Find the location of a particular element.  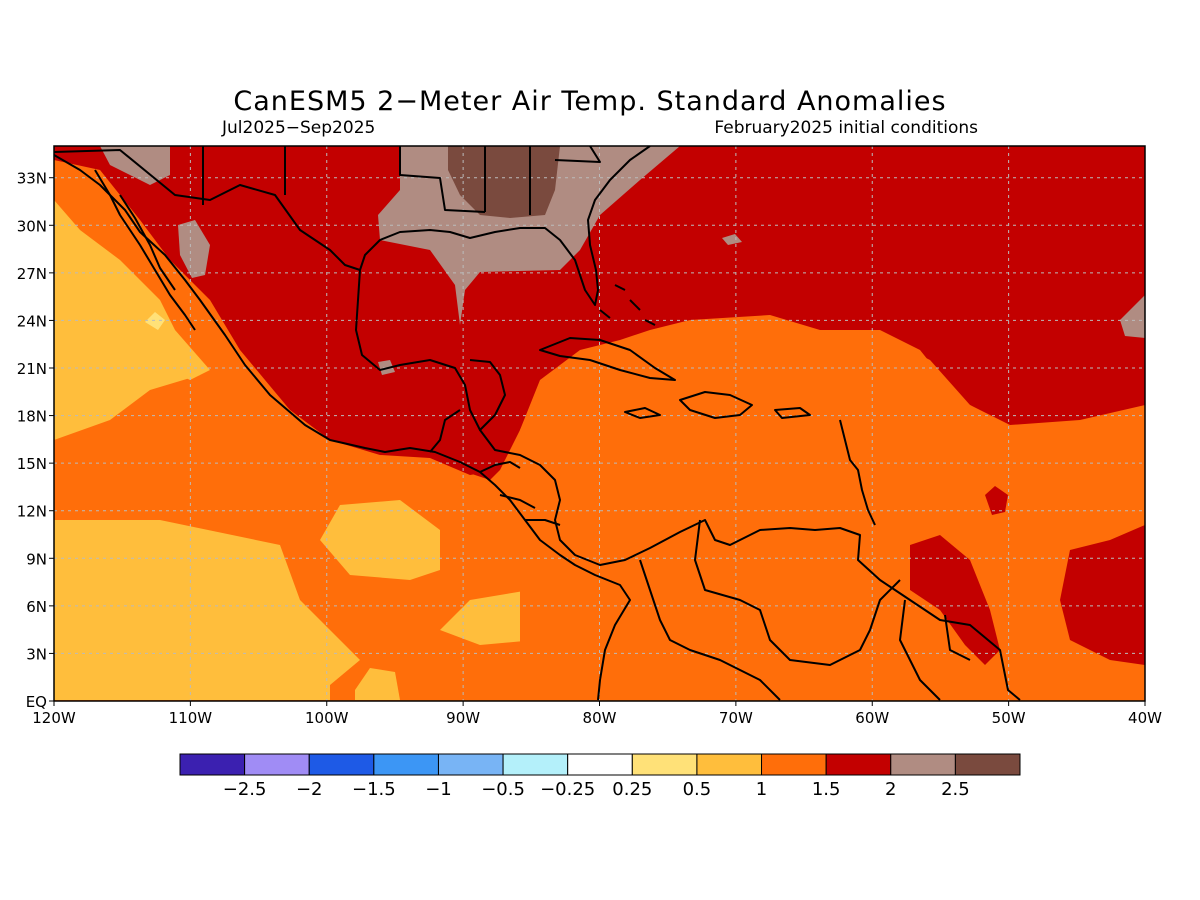

lon-tick-label: 80W is located at coordinates (600, 718).